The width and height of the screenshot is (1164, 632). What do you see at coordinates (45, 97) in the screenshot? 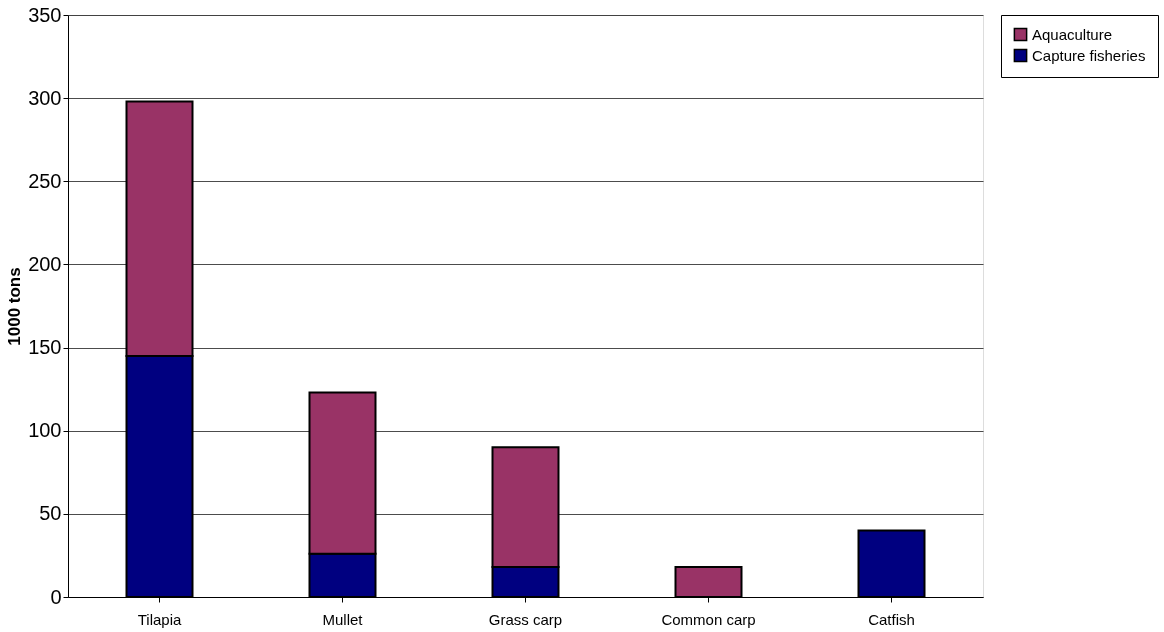
I see `y-tick-label: 300` at bounding box center [45, 97].